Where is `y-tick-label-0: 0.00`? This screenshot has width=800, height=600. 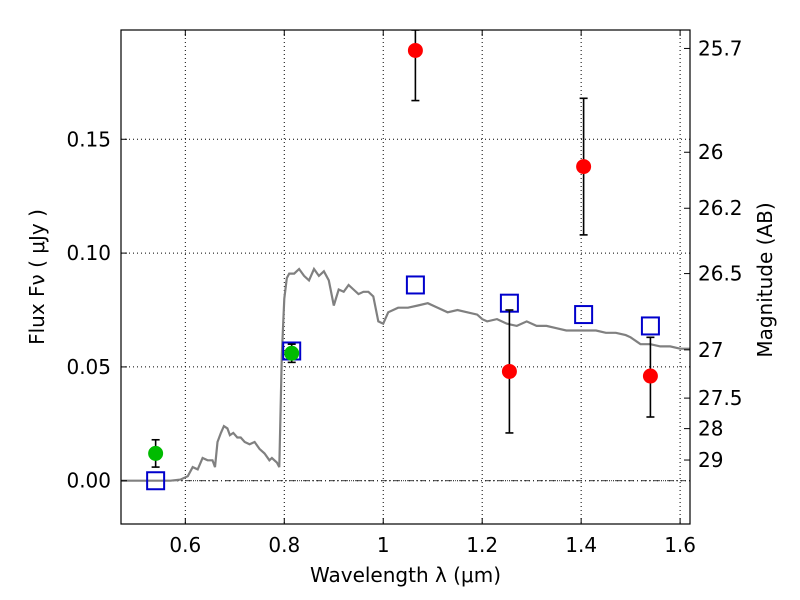
y-tick-label-0: 0.00 is located at coordinates (88, 481).